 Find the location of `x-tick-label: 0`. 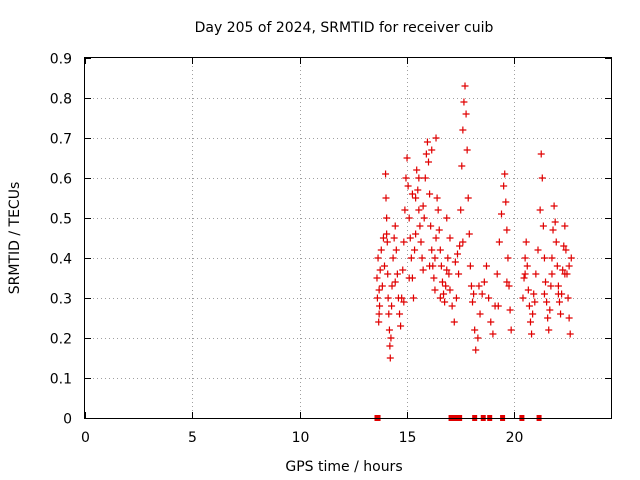

x-tick-label: 0 is located at coordinates (85, 438).